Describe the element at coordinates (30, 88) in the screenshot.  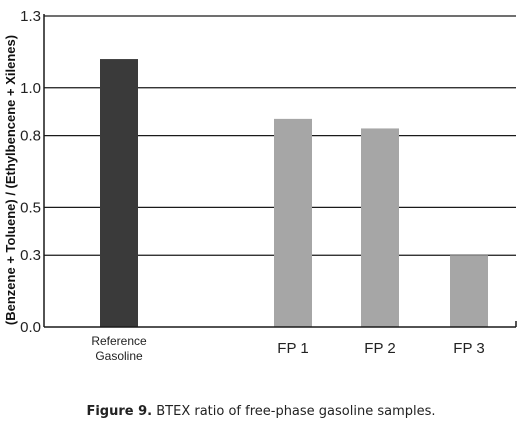
I see `y-tick-label: 1.0` at that location.